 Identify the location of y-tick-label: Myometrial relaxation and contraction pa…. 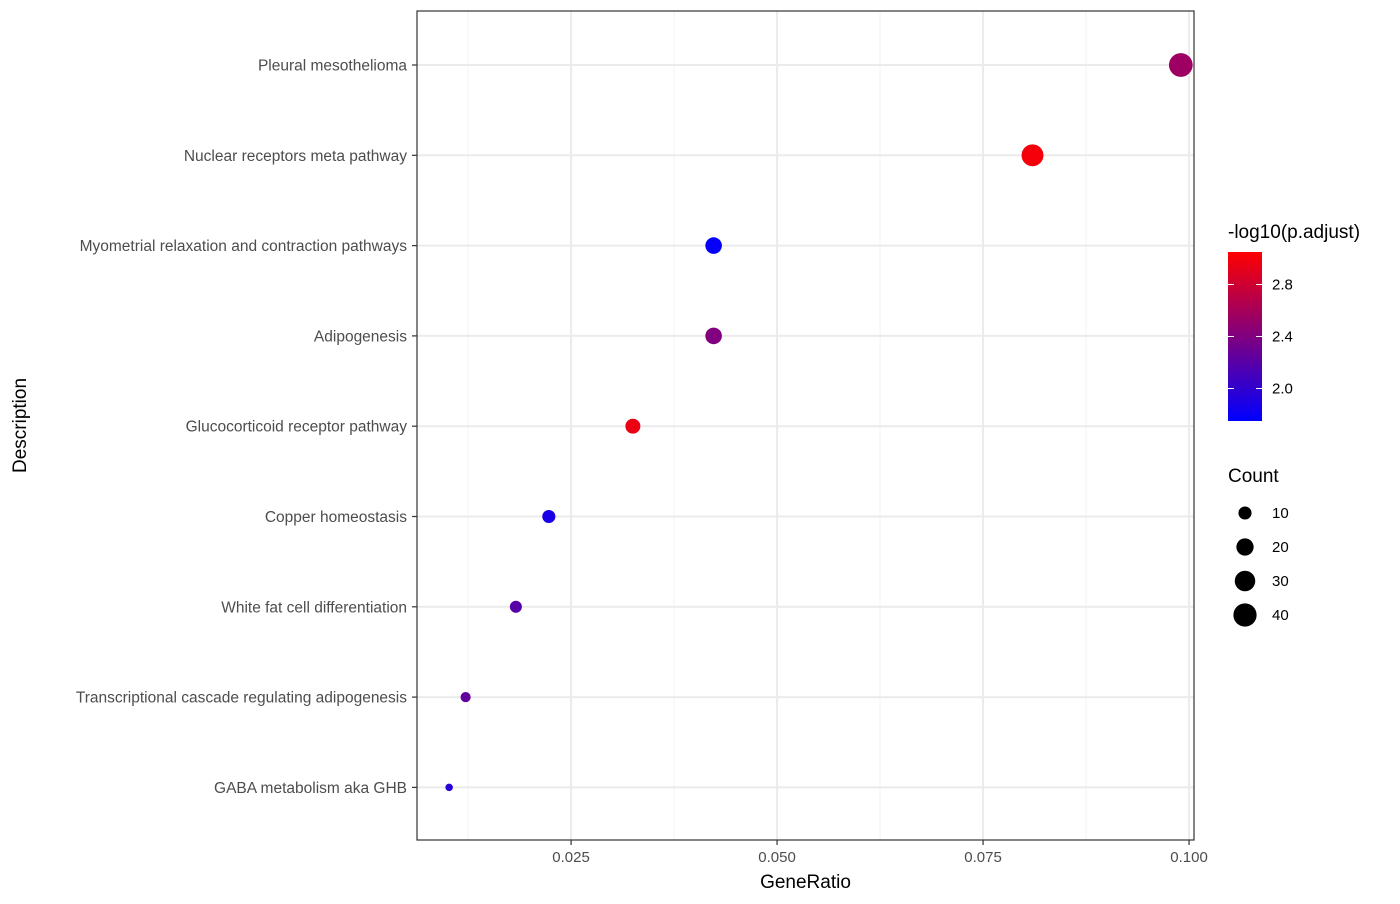
(244, 246).